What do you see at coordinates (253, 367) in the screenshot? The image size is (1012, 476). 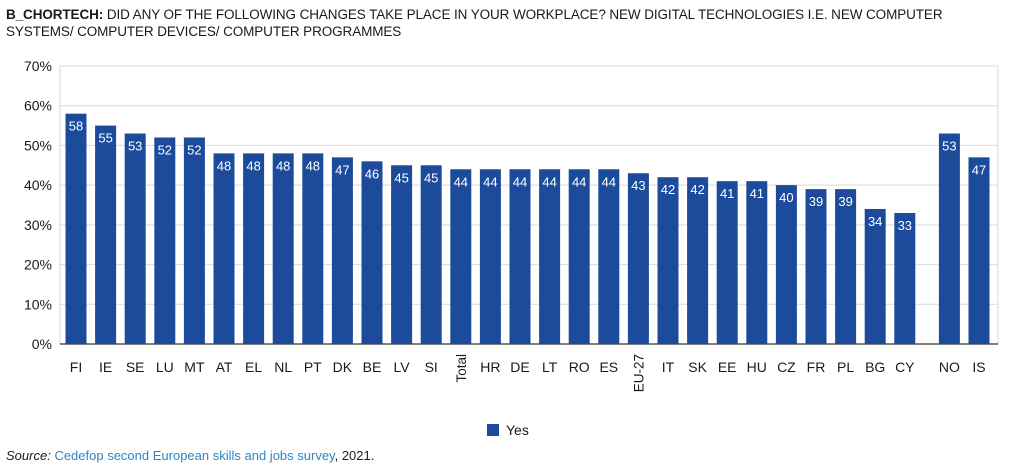 I see `x-tick-label: EL` at bounding box center [253, 367].